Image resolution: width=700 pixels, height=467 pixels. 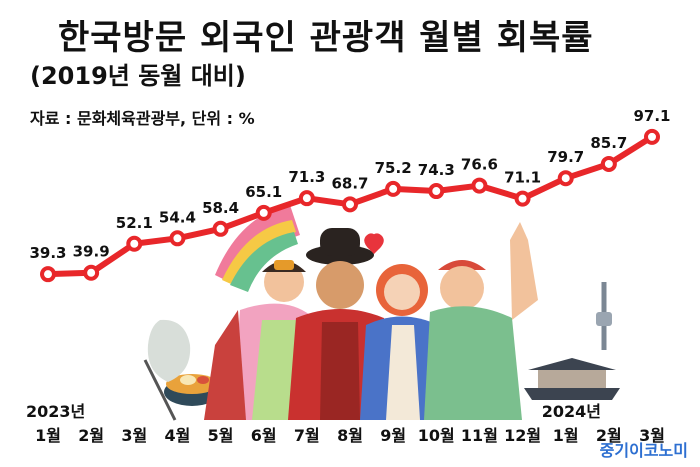 What do you see at coordinates (220, 208) in the screenshot?
I see `data-label: 58.4` at bounding box center [220, 208].